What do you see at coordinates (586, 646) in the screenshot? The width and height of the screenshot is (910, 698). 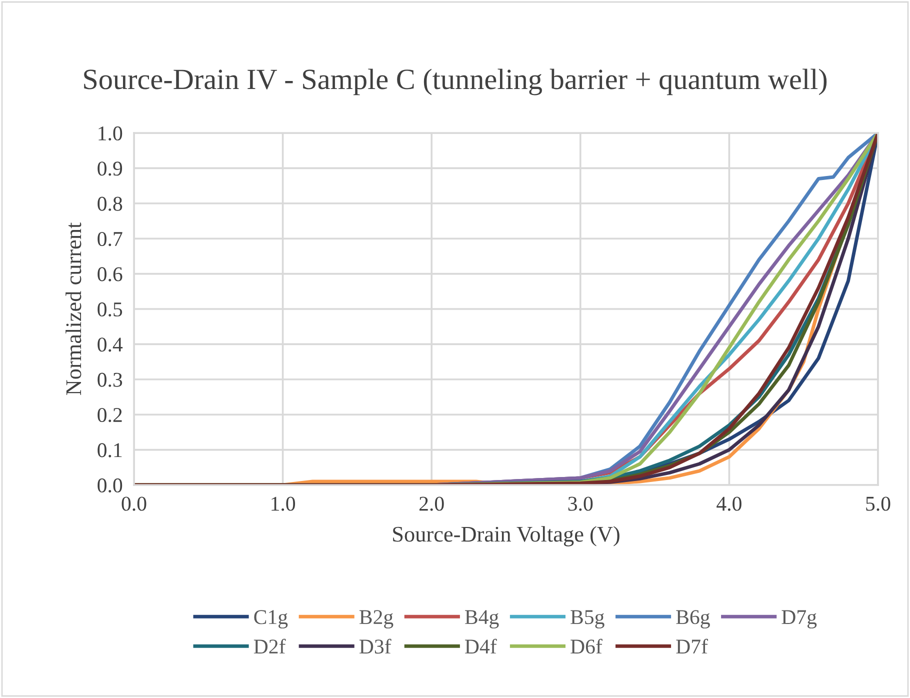 I see `legend-label: D6f` at bounding box center [586, 646].